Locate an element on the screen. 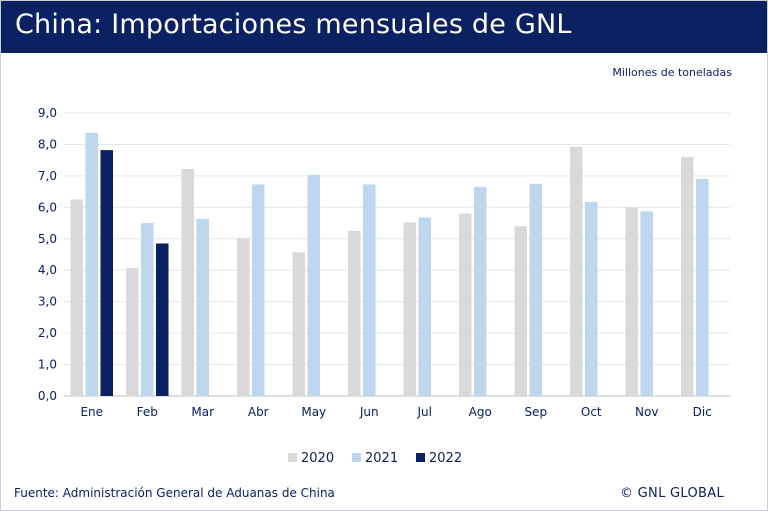  x-tick-label: Abr is located at coordinates (258, 412).